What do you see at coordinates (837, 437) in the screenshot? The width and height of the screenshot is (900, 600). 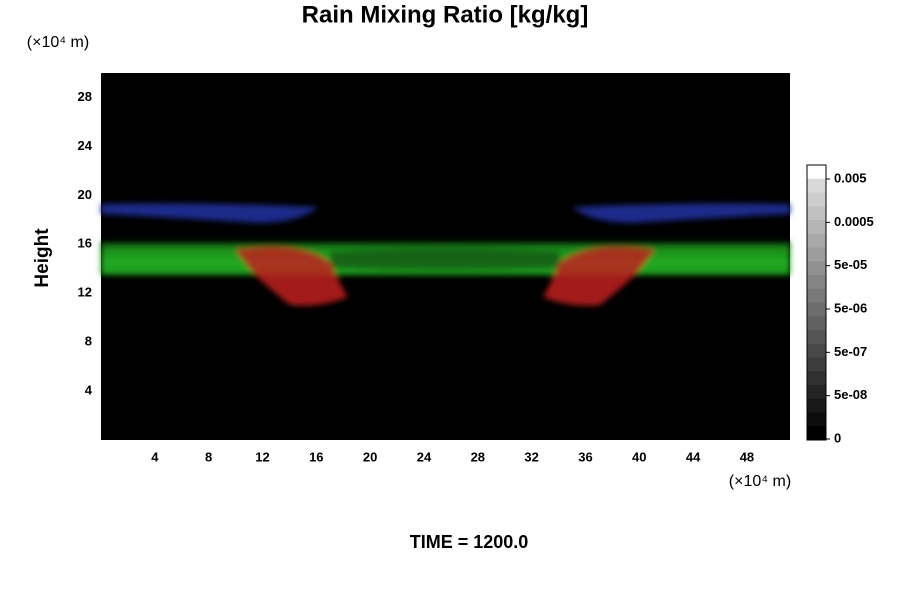 I see `colorbar-label: 0` at bounding box center [837, 437].